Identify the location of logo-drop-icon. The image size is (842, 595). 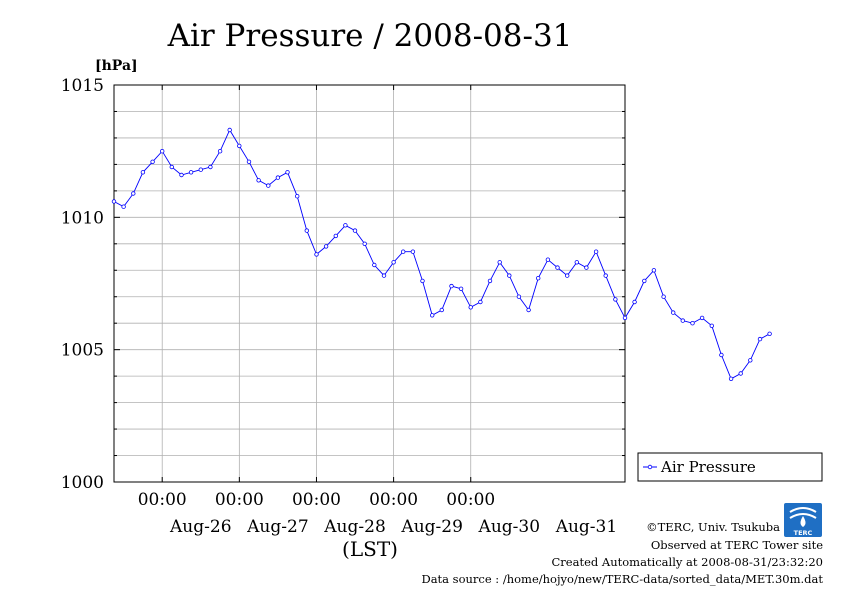
(803, 521).